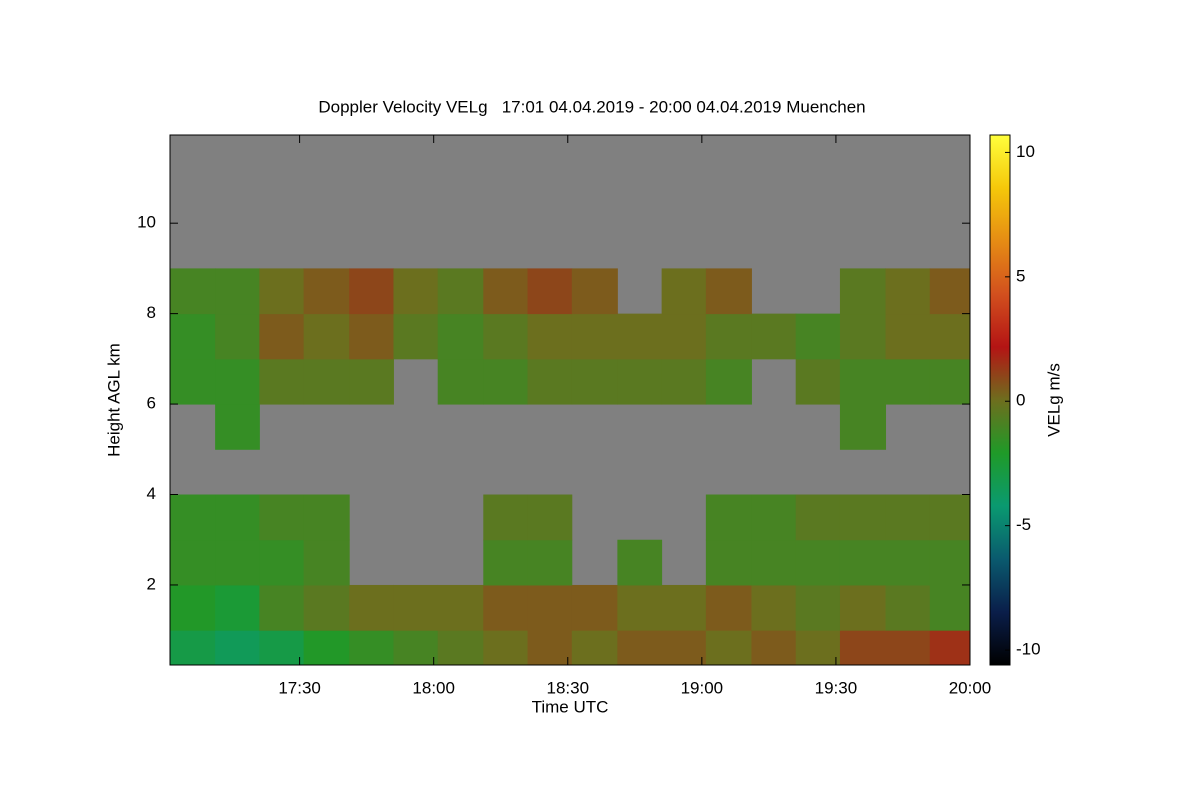 The image size is (1200, 800). What do you see at coordinates (570, 706) in the screenshot?
I see `x-axis-label: Time UTC` at bounding box center [570, 706].